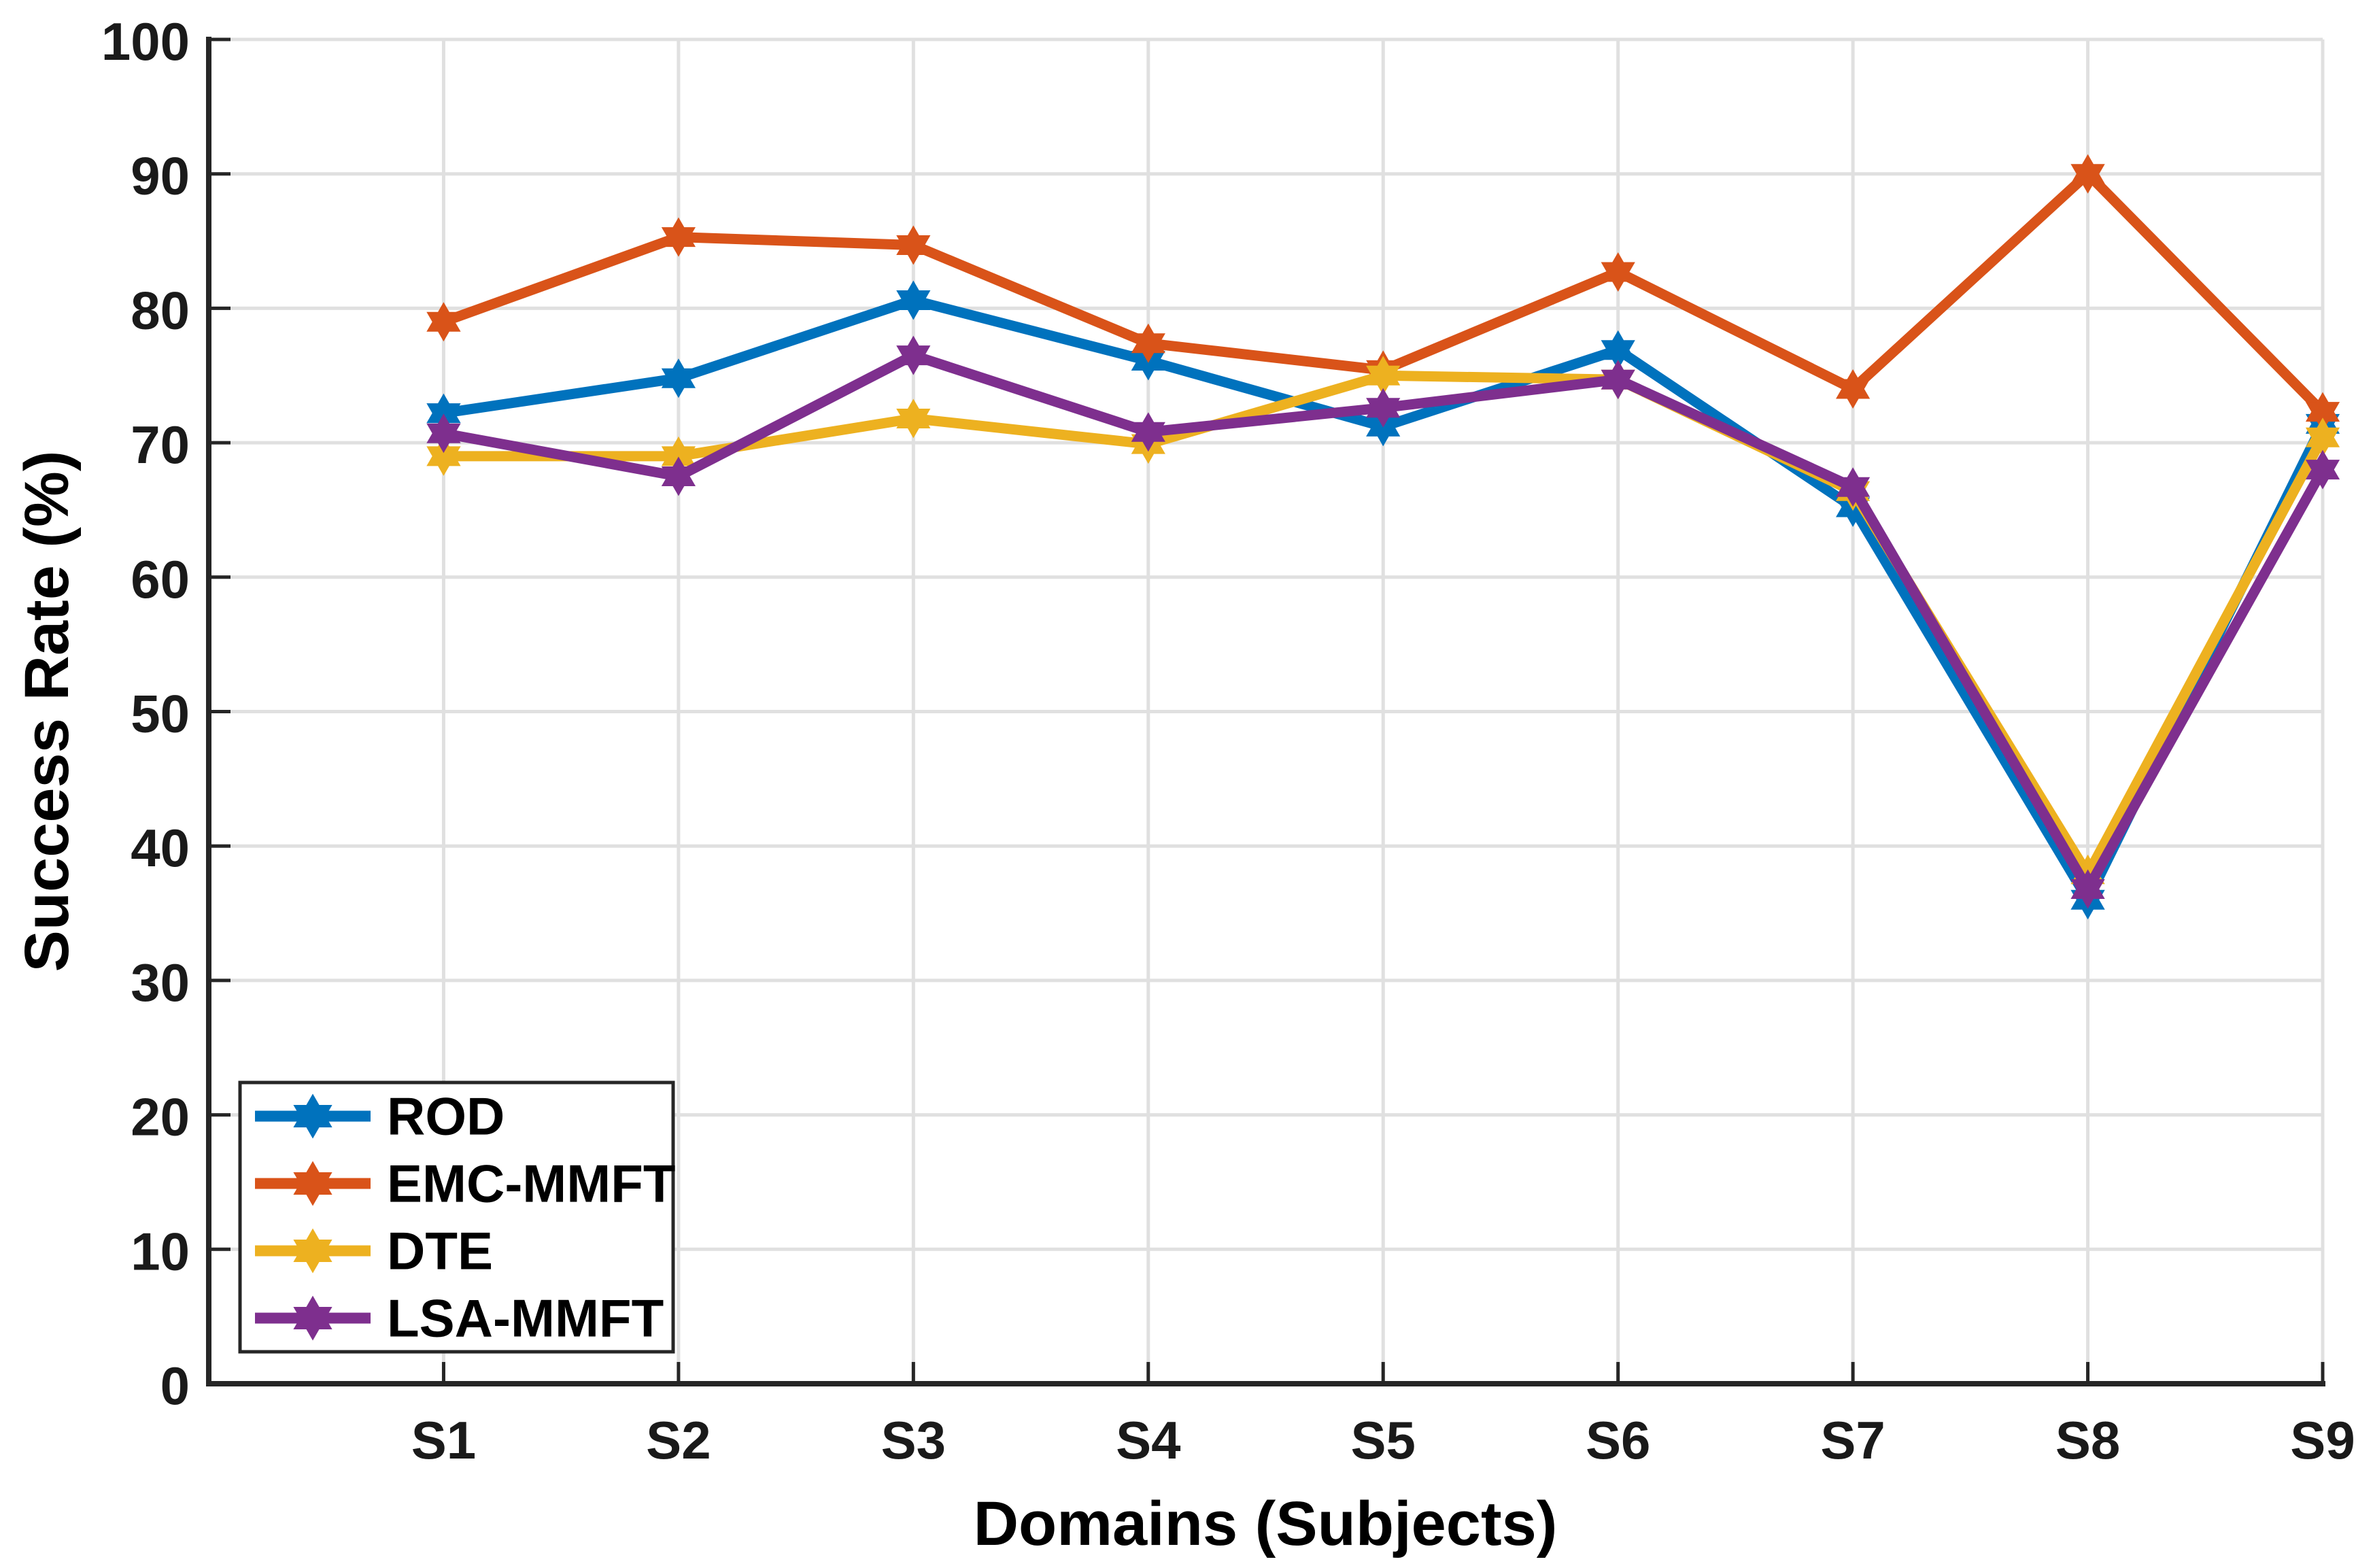  What do you see at coordinates (1852, 1440) in the screenshot?
I see `x-tick-label-S7: S7` at bounding box center [1852, 1440].